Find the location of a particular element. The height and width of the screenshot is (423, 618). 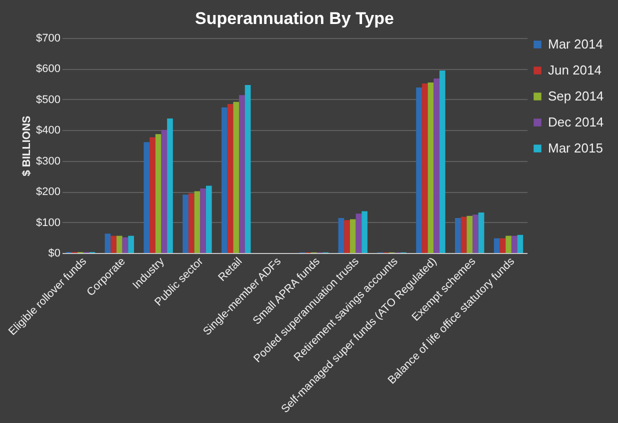

legend-label: Jun 2014 is located at coordinates (575, 70).